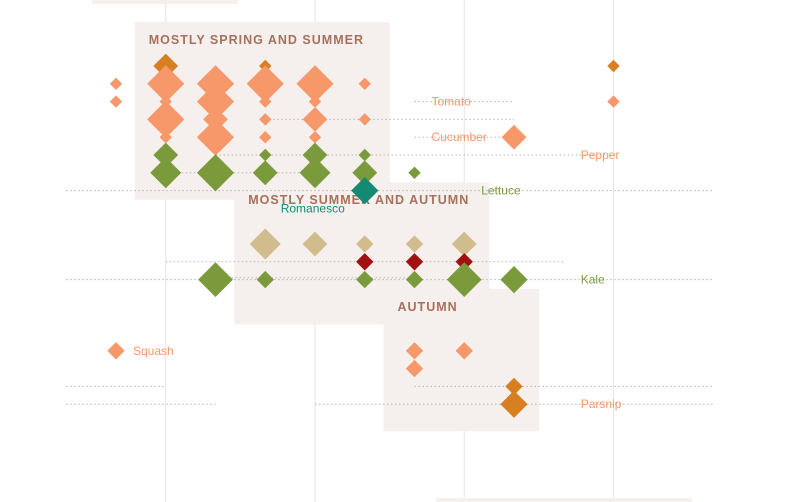 The width and height of the screenshot is (800, 502). I want to click on vegetable-label: Kale, so click(593, 280).